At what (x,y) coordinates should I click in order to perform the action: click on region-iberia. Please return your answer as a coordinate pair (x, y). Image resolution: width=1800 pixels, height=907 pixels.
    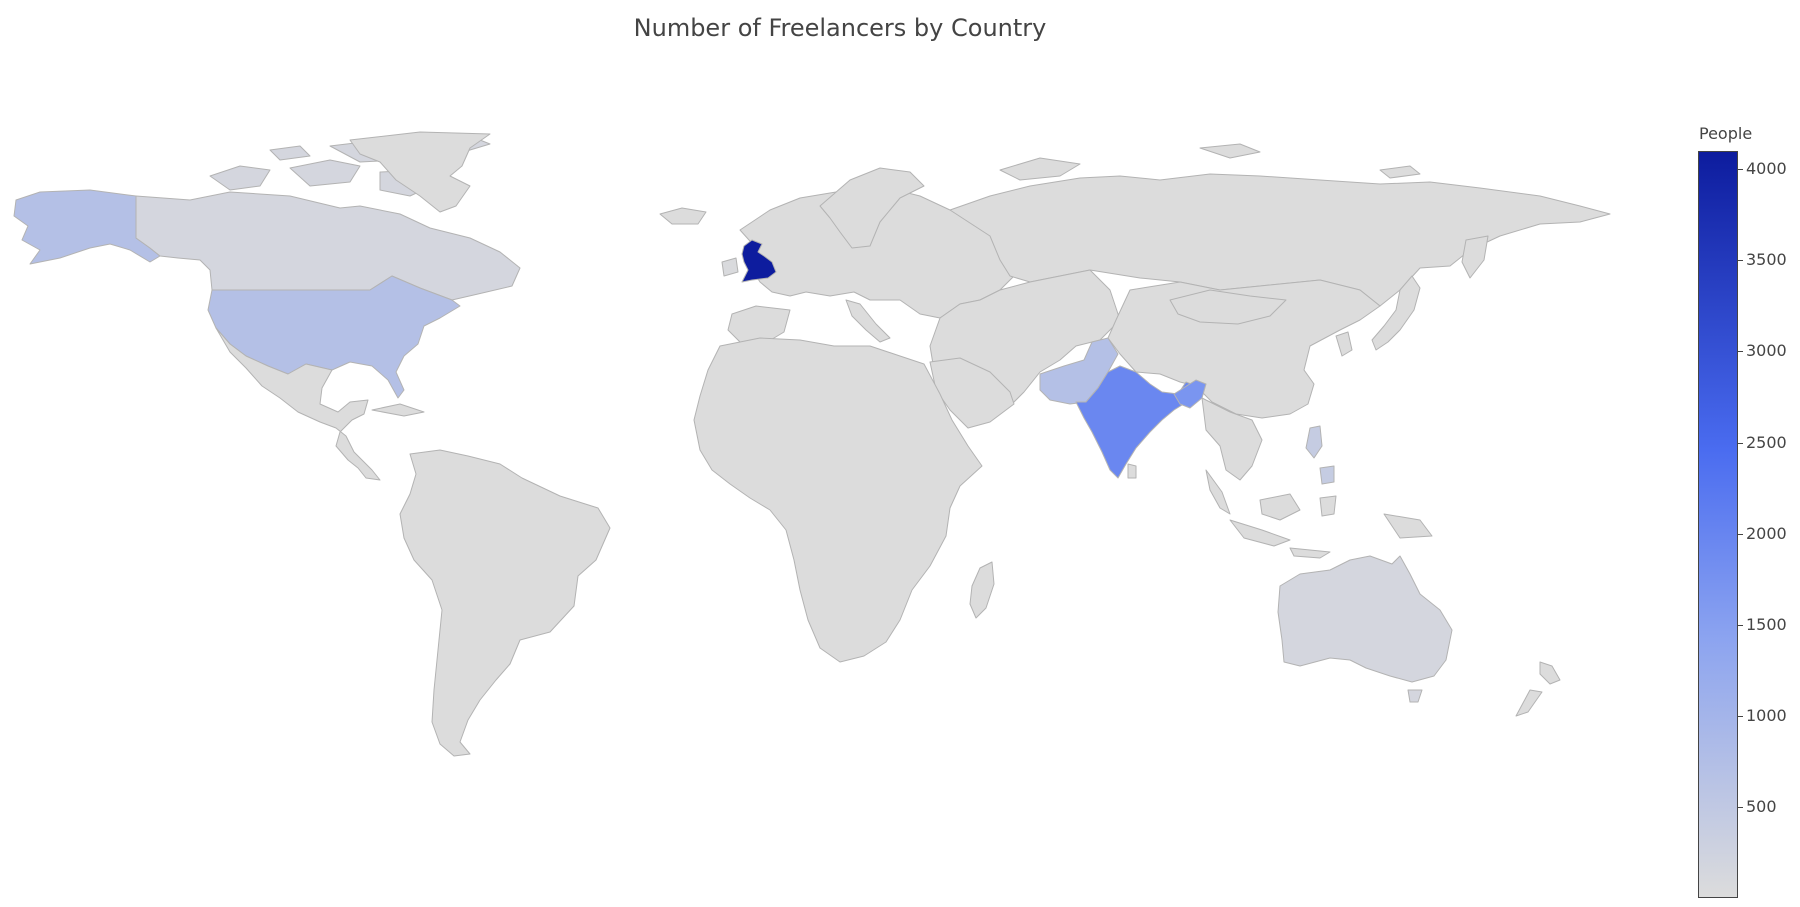
    Looking at the image, I should click on (759, 325).